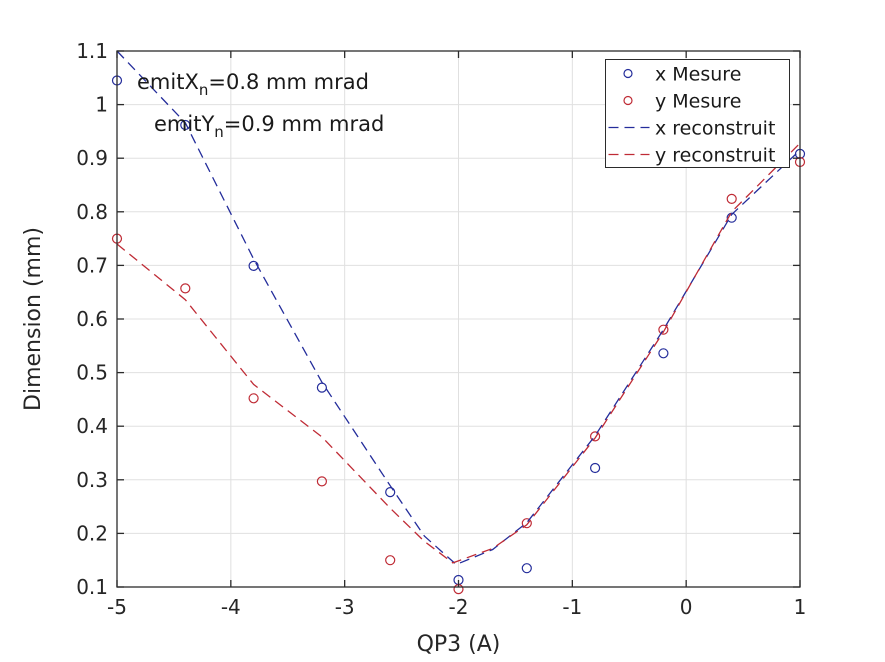 This screenshot has width=885, height=662. Describe the element at coordinates (92, 373) in the screenshot. I see `y-tick-label: 0.5` at that location.